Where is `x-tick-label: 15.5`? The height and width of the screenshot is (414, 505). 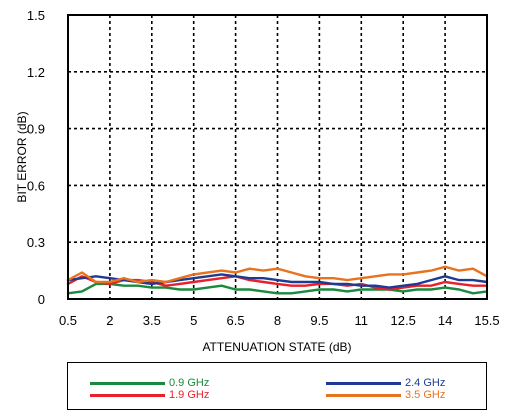 x-tick-label: 15.5 is located at coordinates (486, 320).